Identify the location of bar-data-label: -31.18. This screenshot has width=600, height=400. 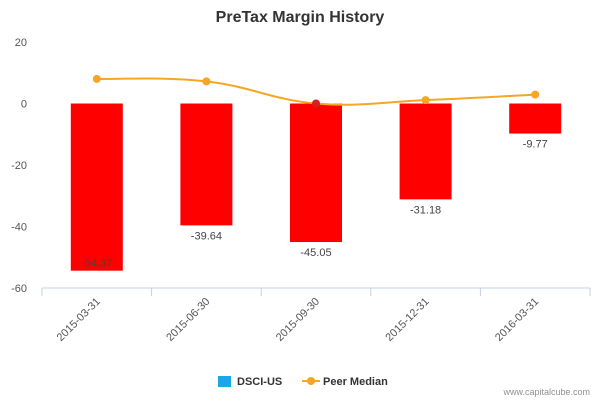
(425, 210).